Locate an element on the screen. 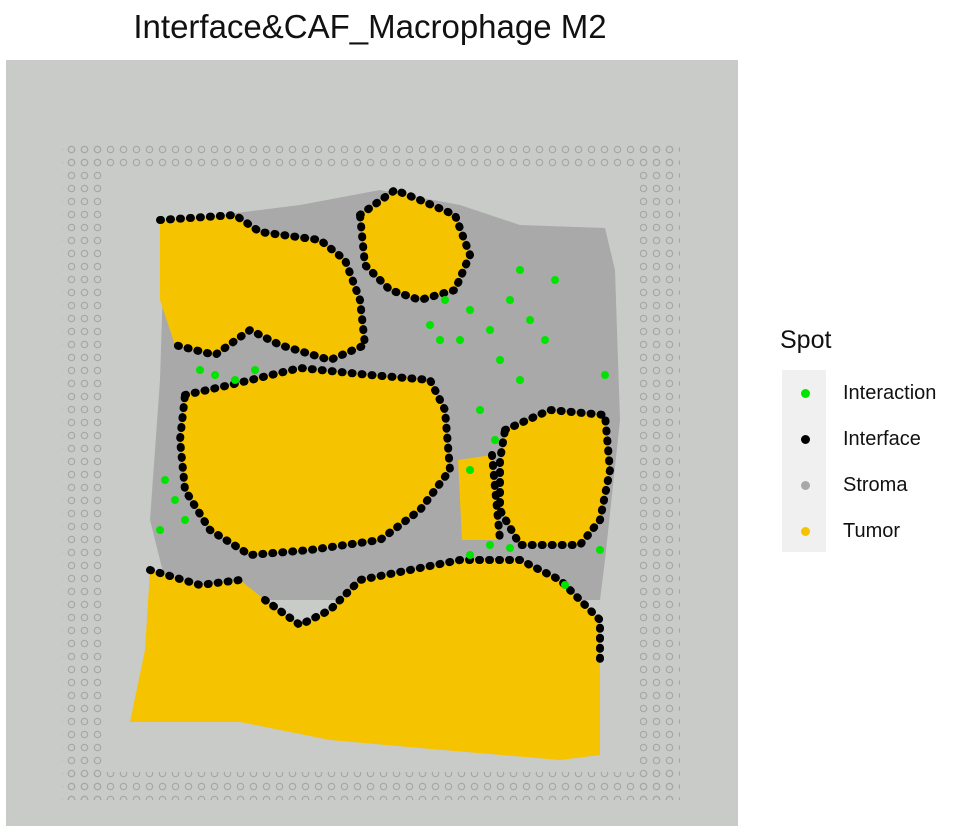  legend-label: Tumor is located at coordinates (872, 530).